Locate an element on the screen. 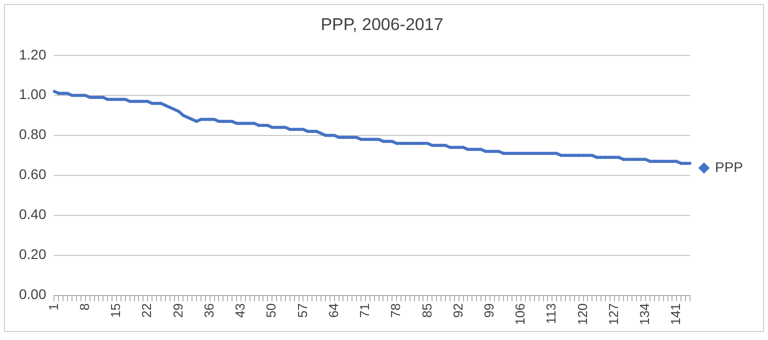  x-tick-label: 57 is located at coordinates (302, 310).